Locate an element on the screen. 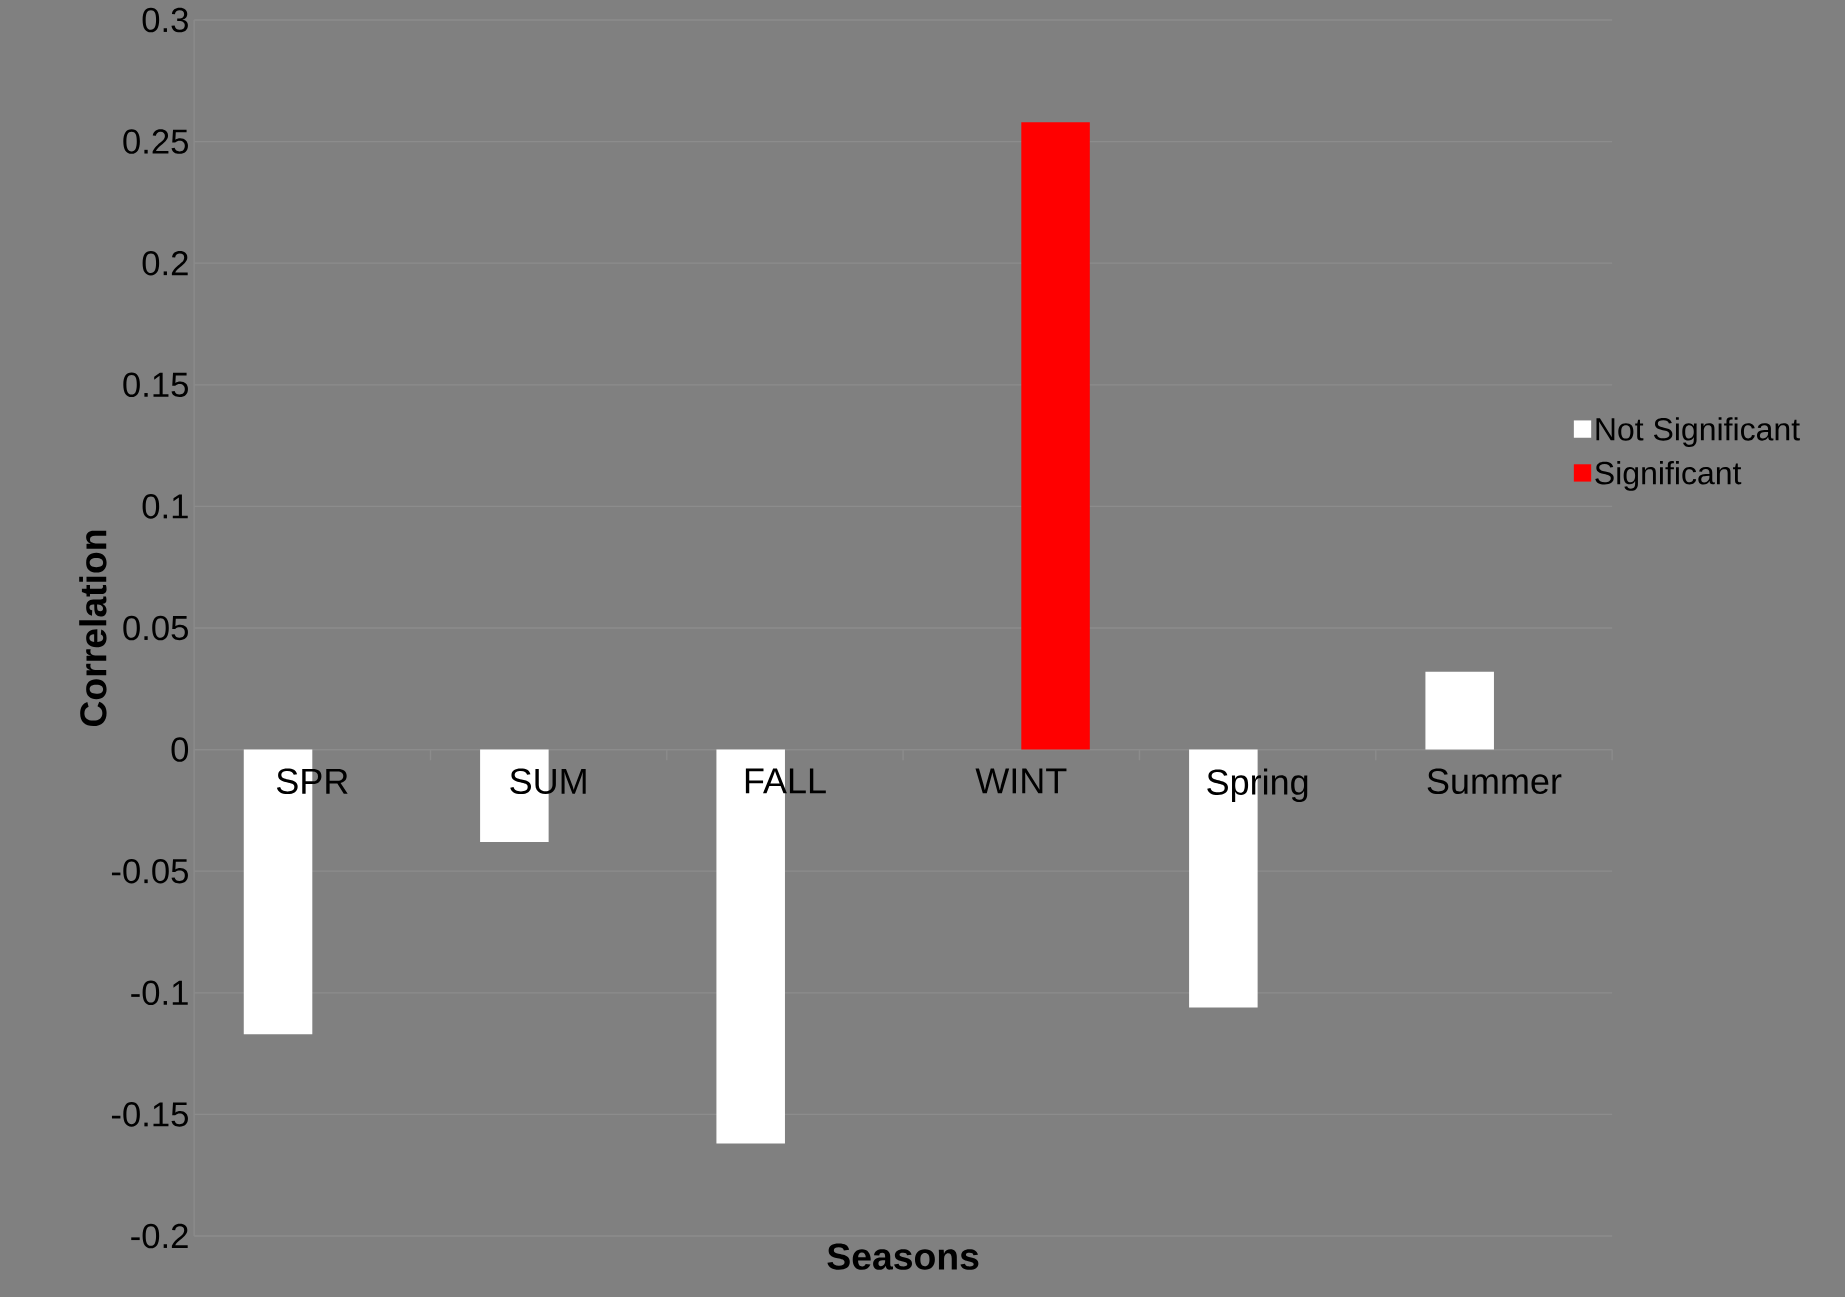  y-tick-label: -0.1 is located at coordinates (159, 993).